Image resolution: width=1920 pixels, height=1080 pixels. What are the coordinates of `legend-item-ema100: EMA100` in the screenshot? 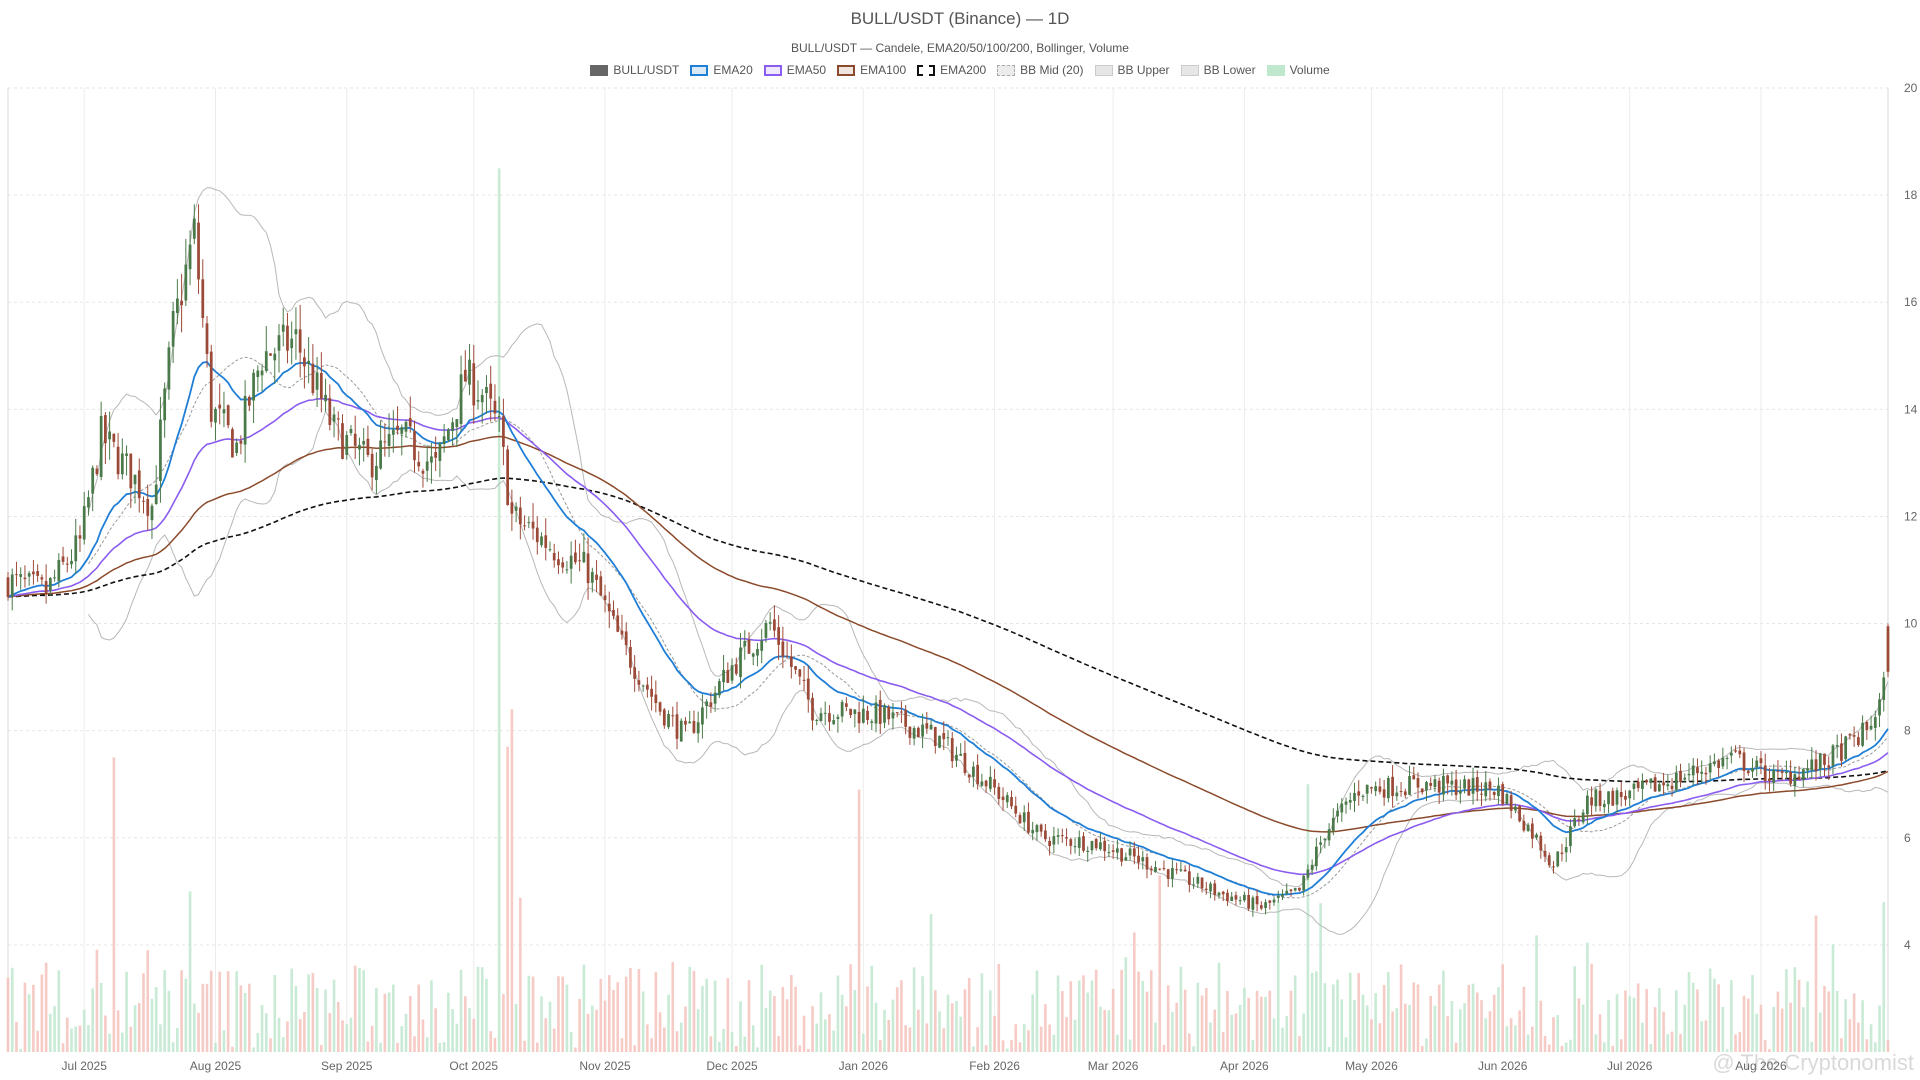 It's located at (871, 70).